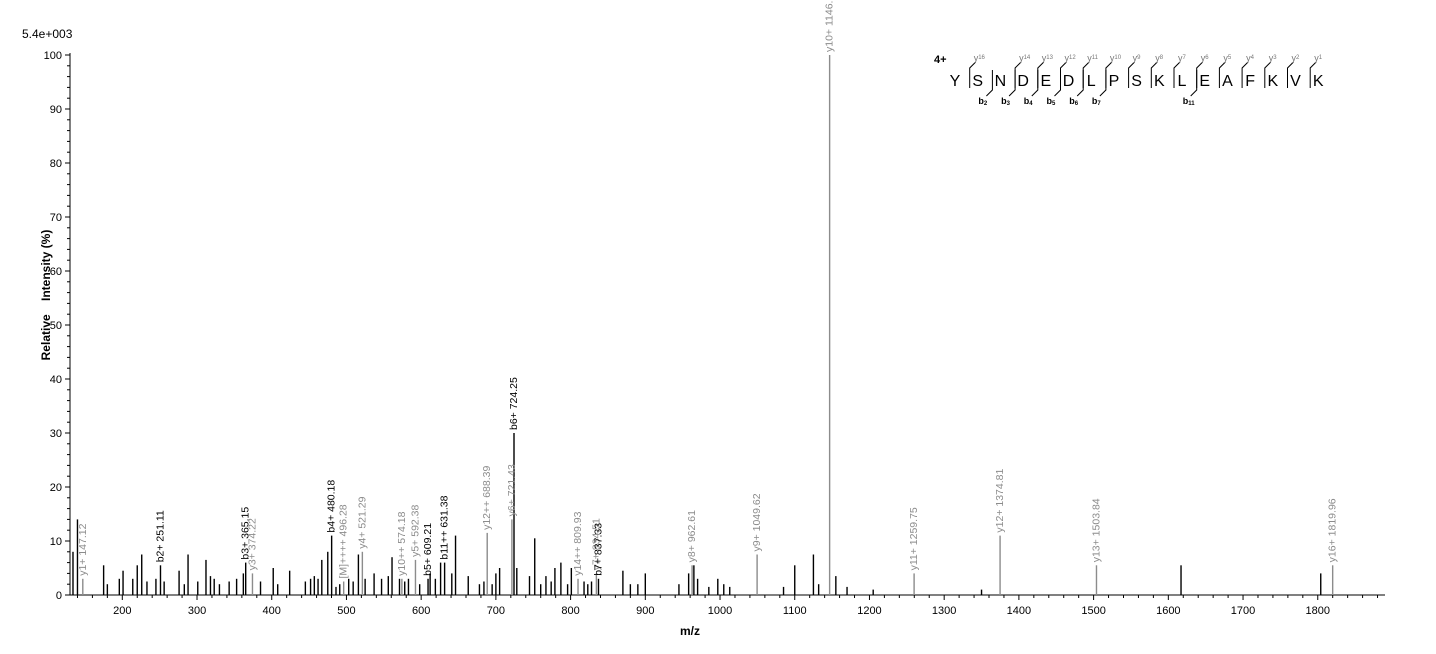  I want to click on y-fragment-label: y5, so click(1227, 58).